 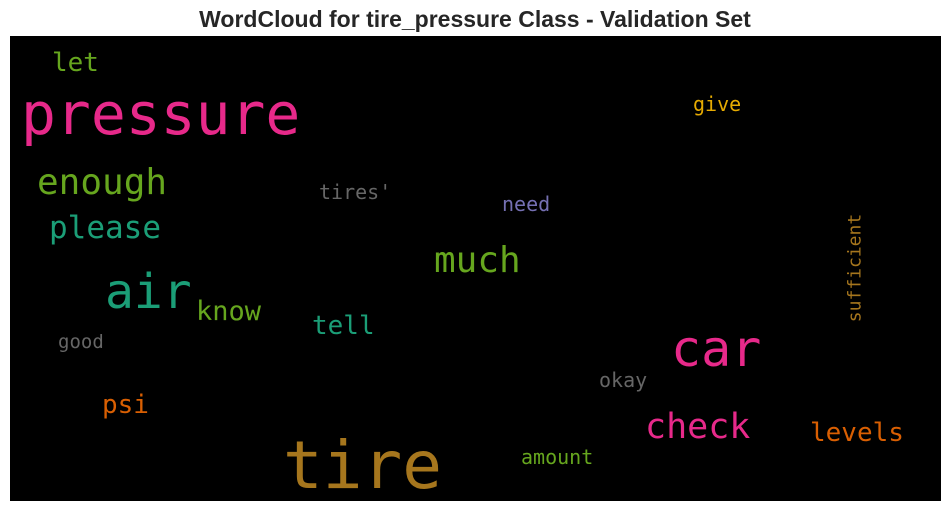 What do you see at coordinates (526, 204) in the screenshot?
I see `word-need: need` at bounding box center [526, 204].